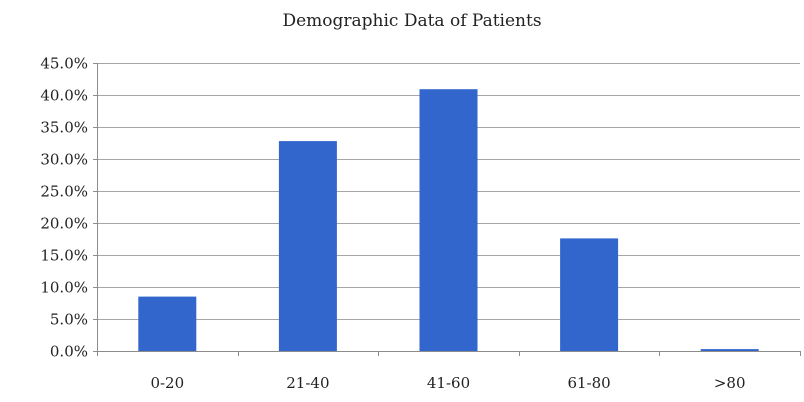 Image resolution: width=804 pixels, height=402 pixels. Describe the element at coordinates (64, 224) in the screenshot. I see `y-tick-label: 20.0%` at that location.